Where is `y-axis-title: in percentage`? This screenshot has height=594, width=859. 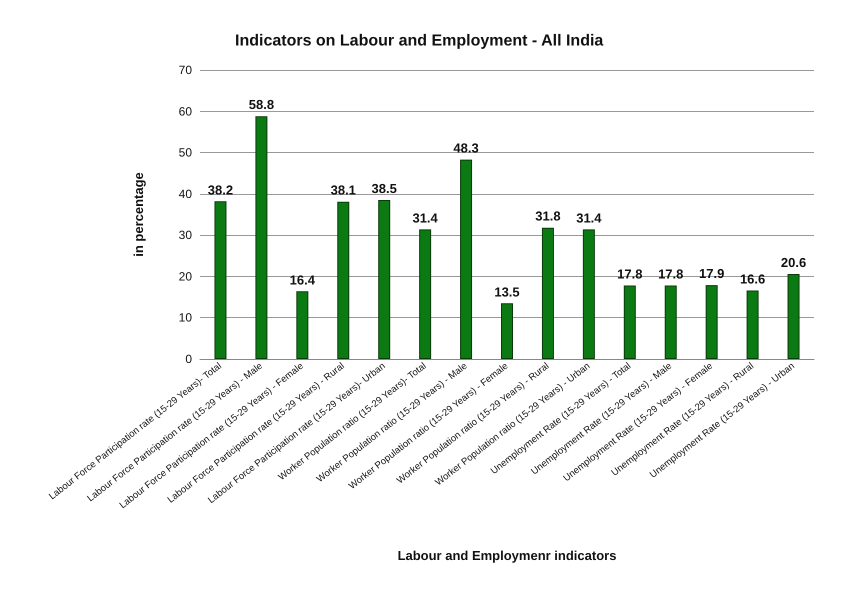 y-axis-title: in percentage is located at coordinates (138, 214).